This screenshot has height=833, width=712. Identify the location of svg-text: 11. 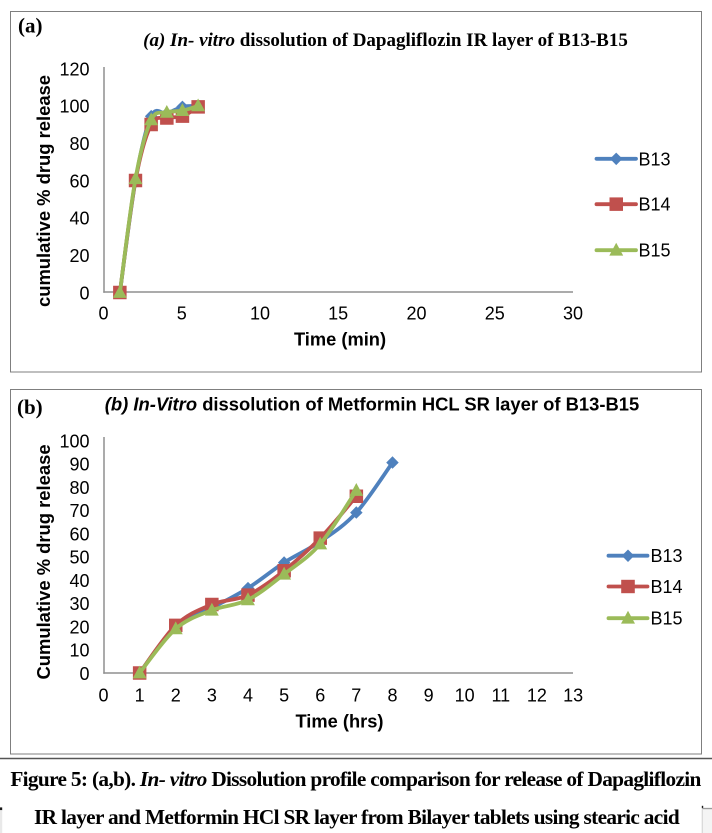
(500, 696).